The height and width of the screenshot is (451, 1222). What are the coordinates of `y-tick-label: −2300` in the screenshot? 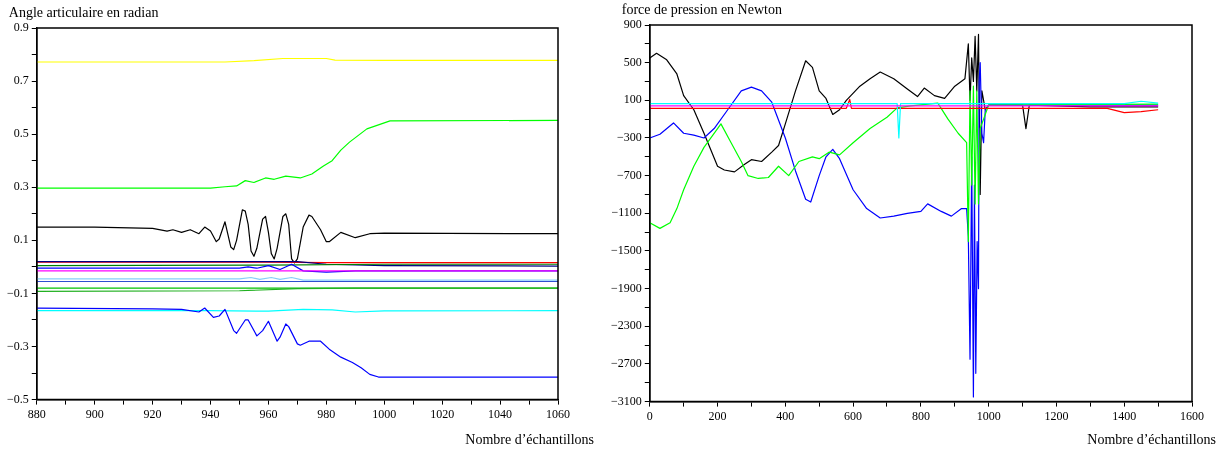 It's located at (626, 325).